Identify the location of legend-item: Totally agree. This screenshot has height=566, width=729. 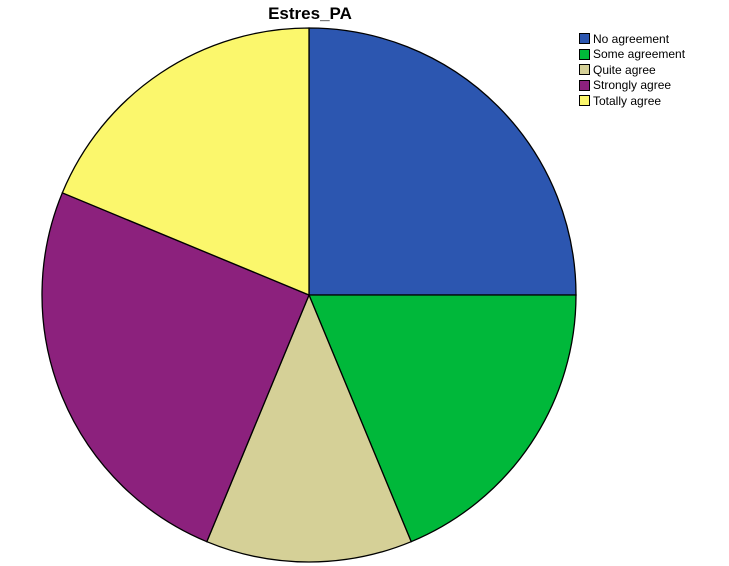
(632, 101).